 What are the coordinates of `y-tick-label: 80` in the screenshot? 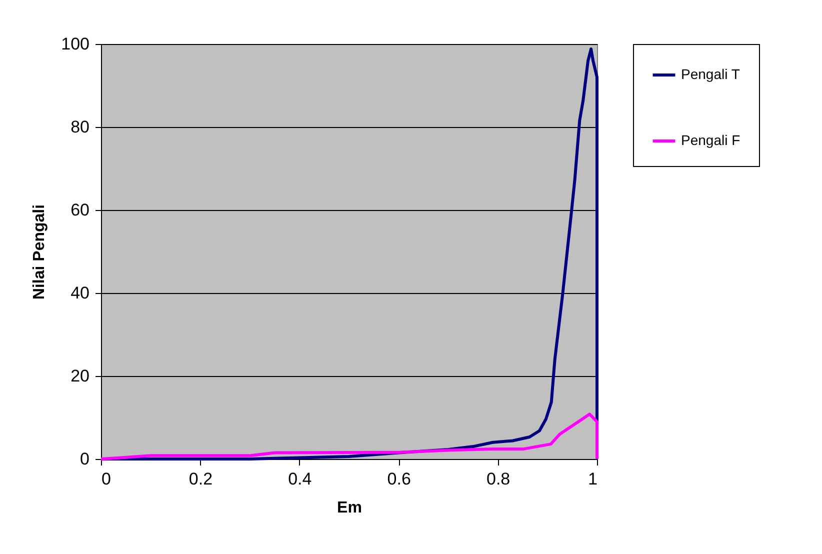 It's located at (80, 127).